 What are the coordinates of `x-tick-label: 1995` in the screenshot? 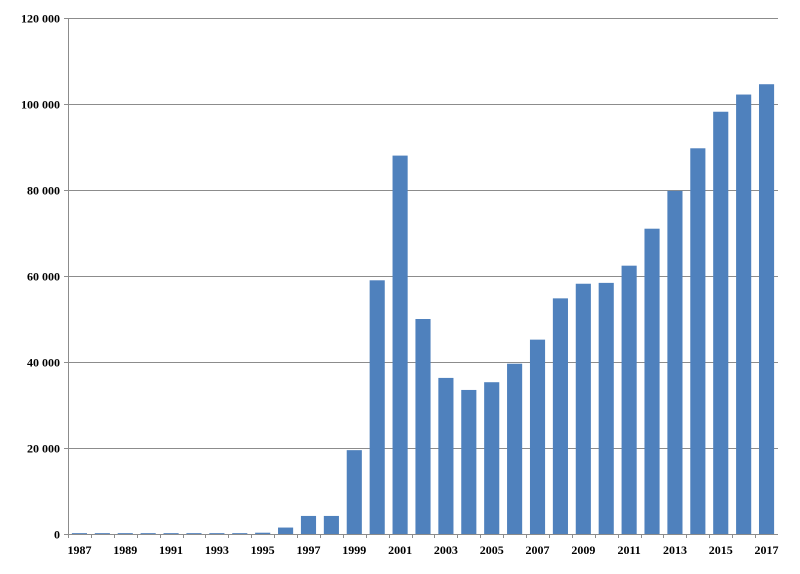 It's located at (263, 550).